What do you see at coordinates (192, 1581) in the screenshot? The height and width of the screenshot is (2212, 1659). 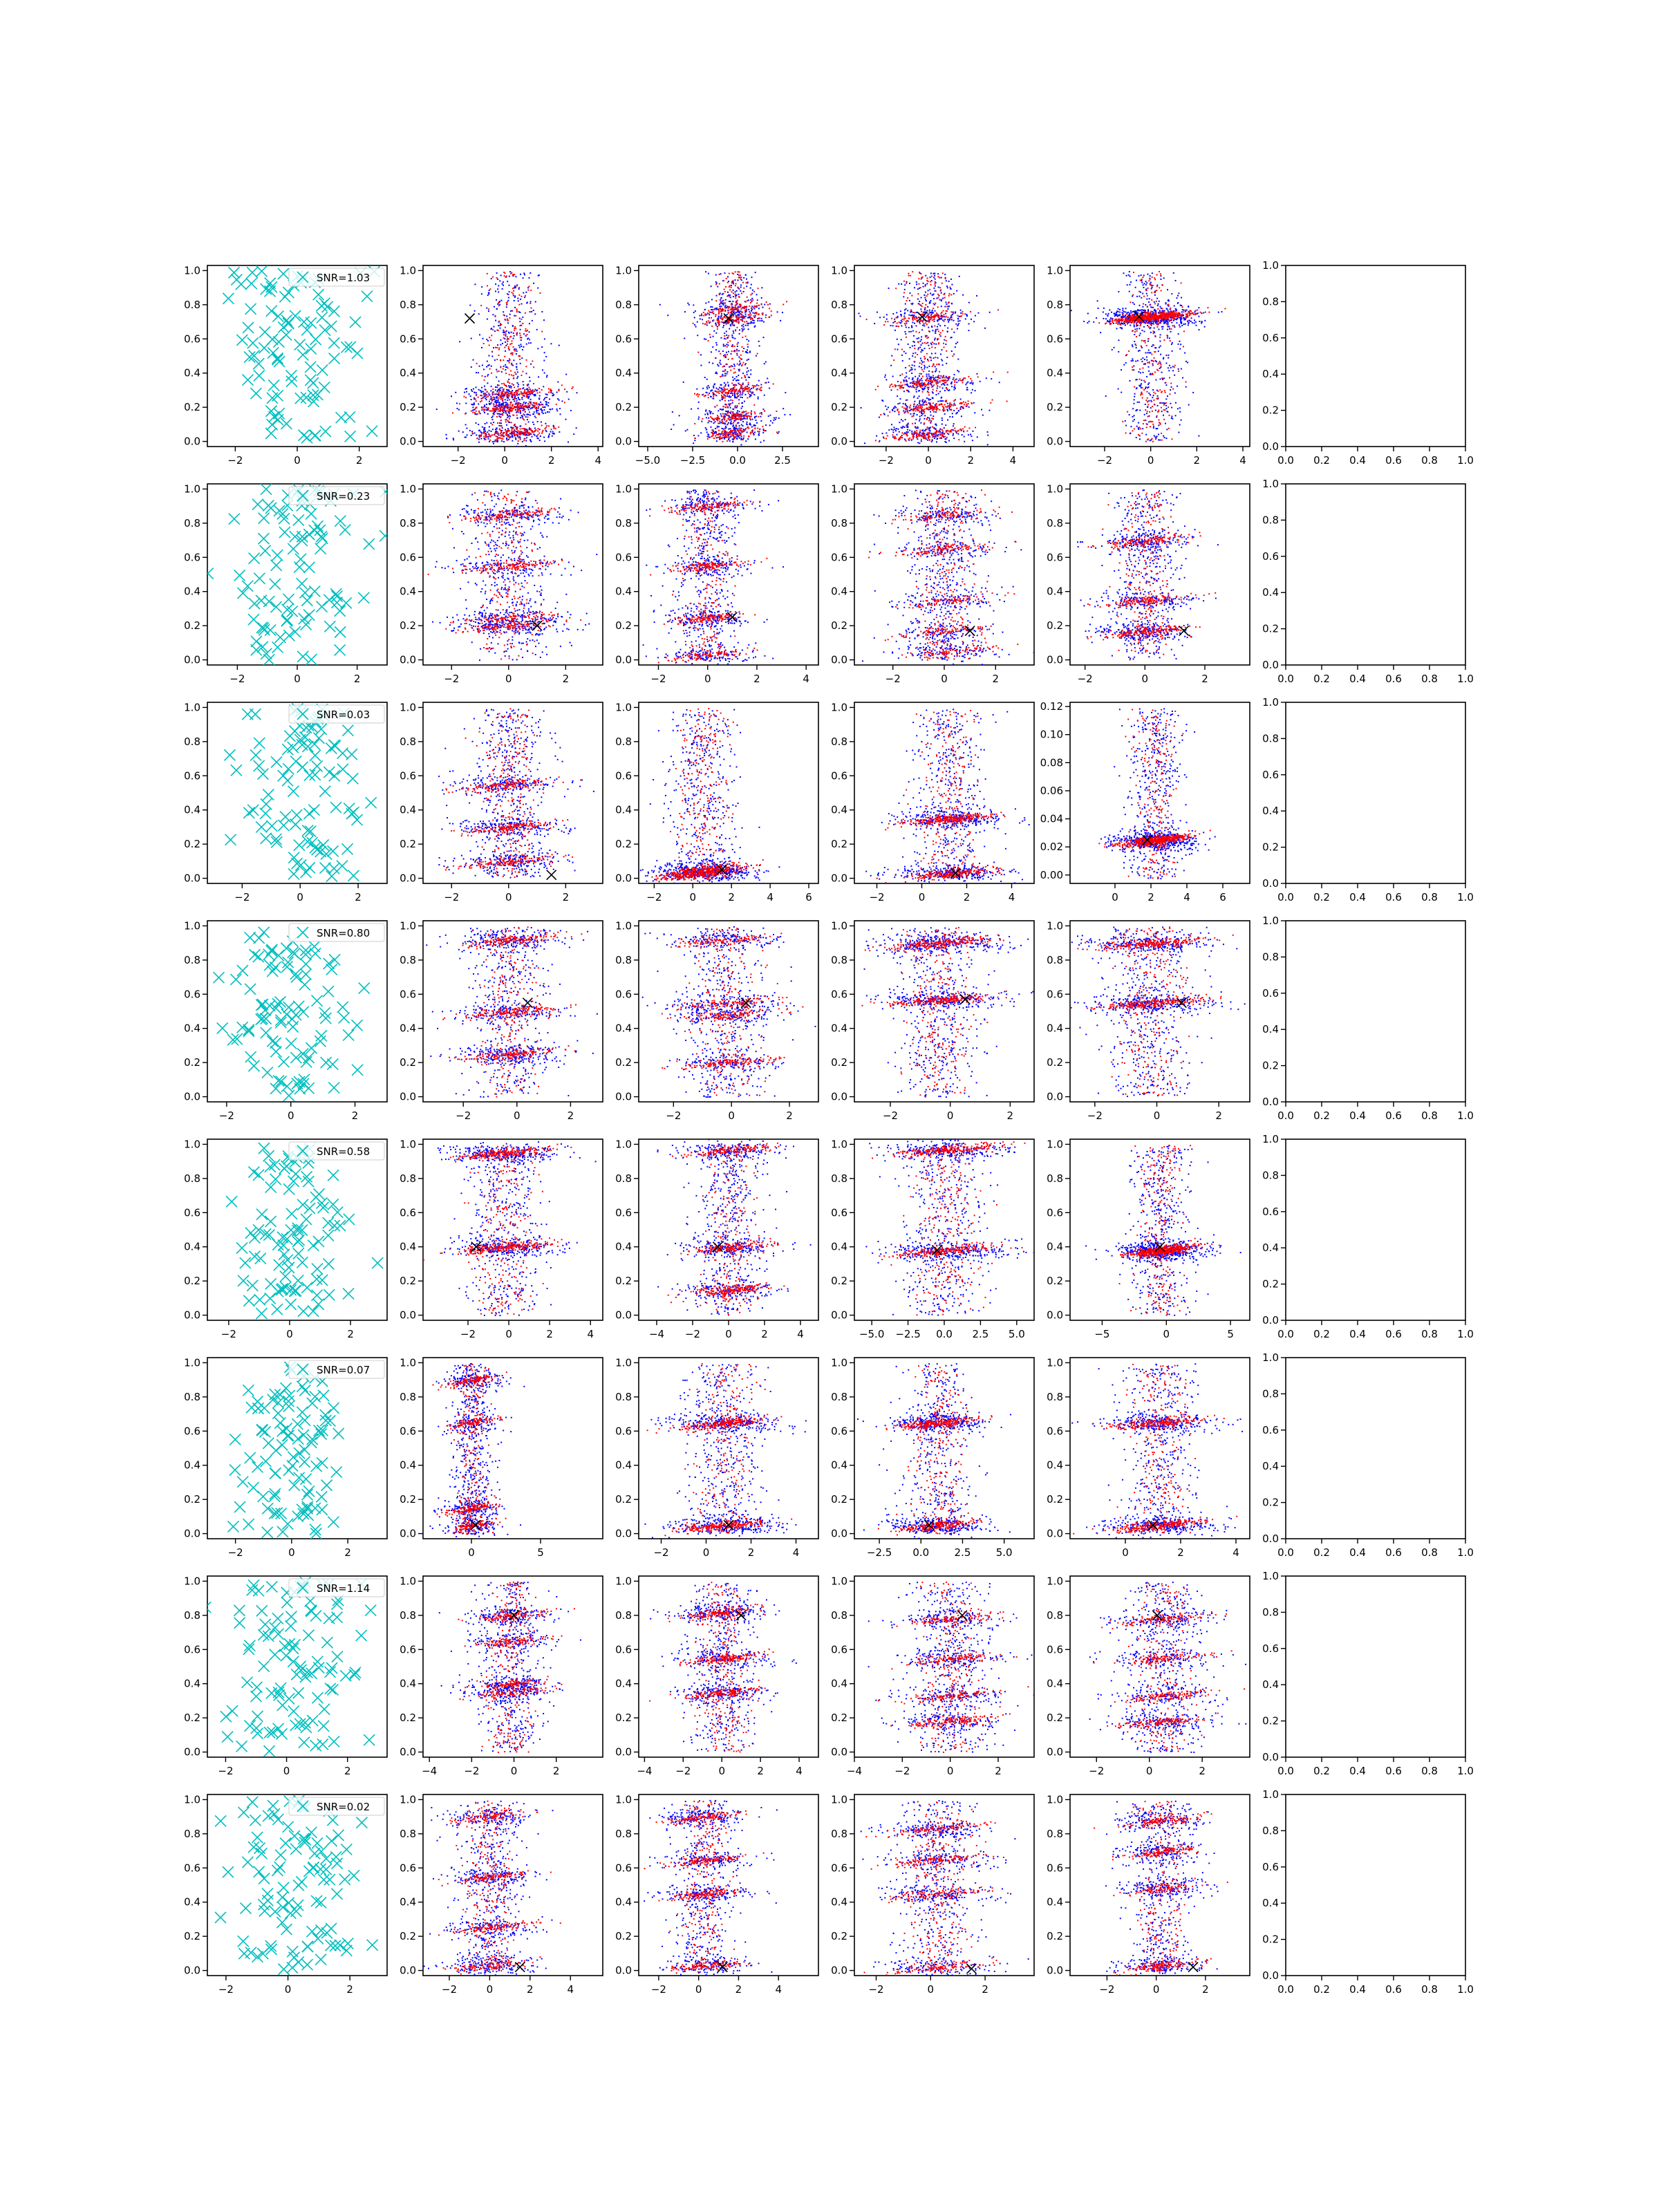 I see `y-tick-label: 1.0` at bounding box center [192, 1581].